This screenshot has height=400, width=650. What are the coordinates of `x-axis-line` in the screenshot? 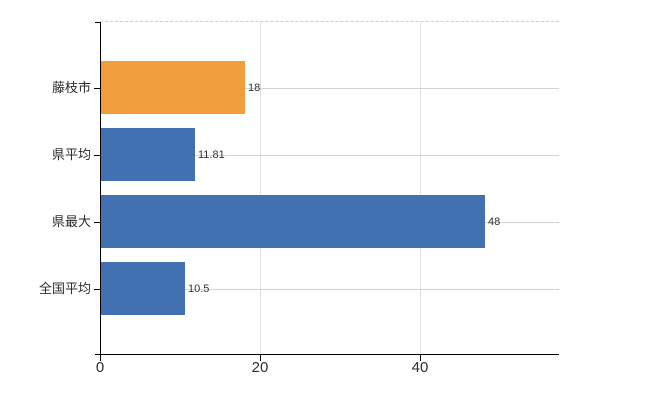 It's located at (327, 354).